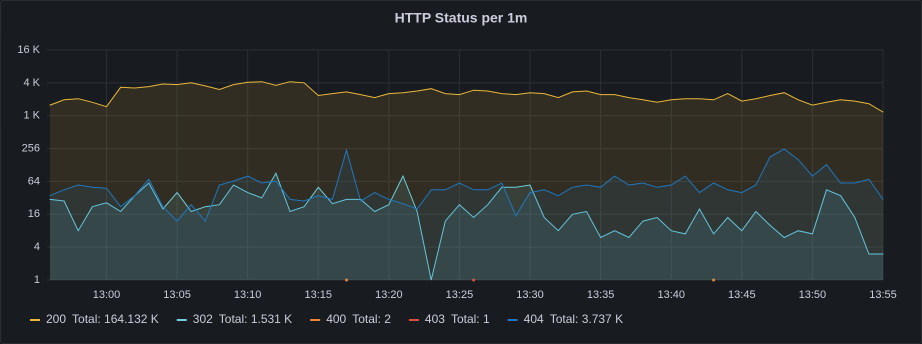 This screenshot has height=344, width=922. I want to click on series-line, so click(466, 97).